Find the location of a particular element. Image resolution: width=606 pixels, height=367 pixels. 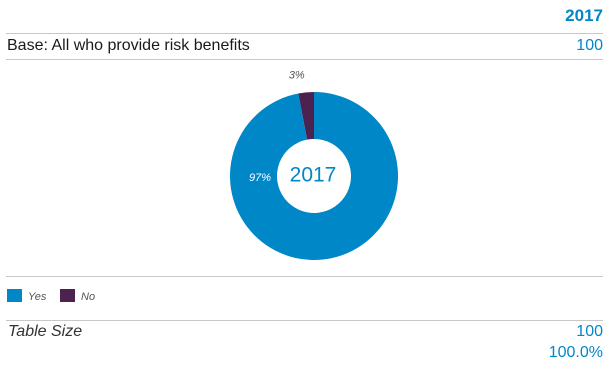

legend-item-yes: Yes is located at coordinates (26, 296).